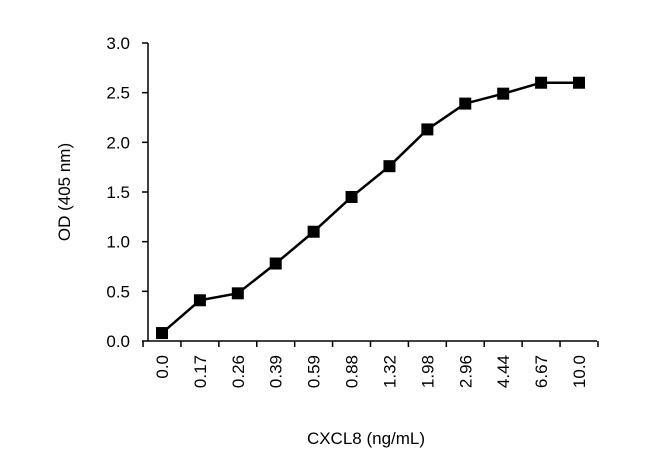 Image resolution: width=650 pixels, height=466 pixels. Describe the element at coordinates (118, 93) in the screenshot. I see `y-tick-label: 2.5` at that location.